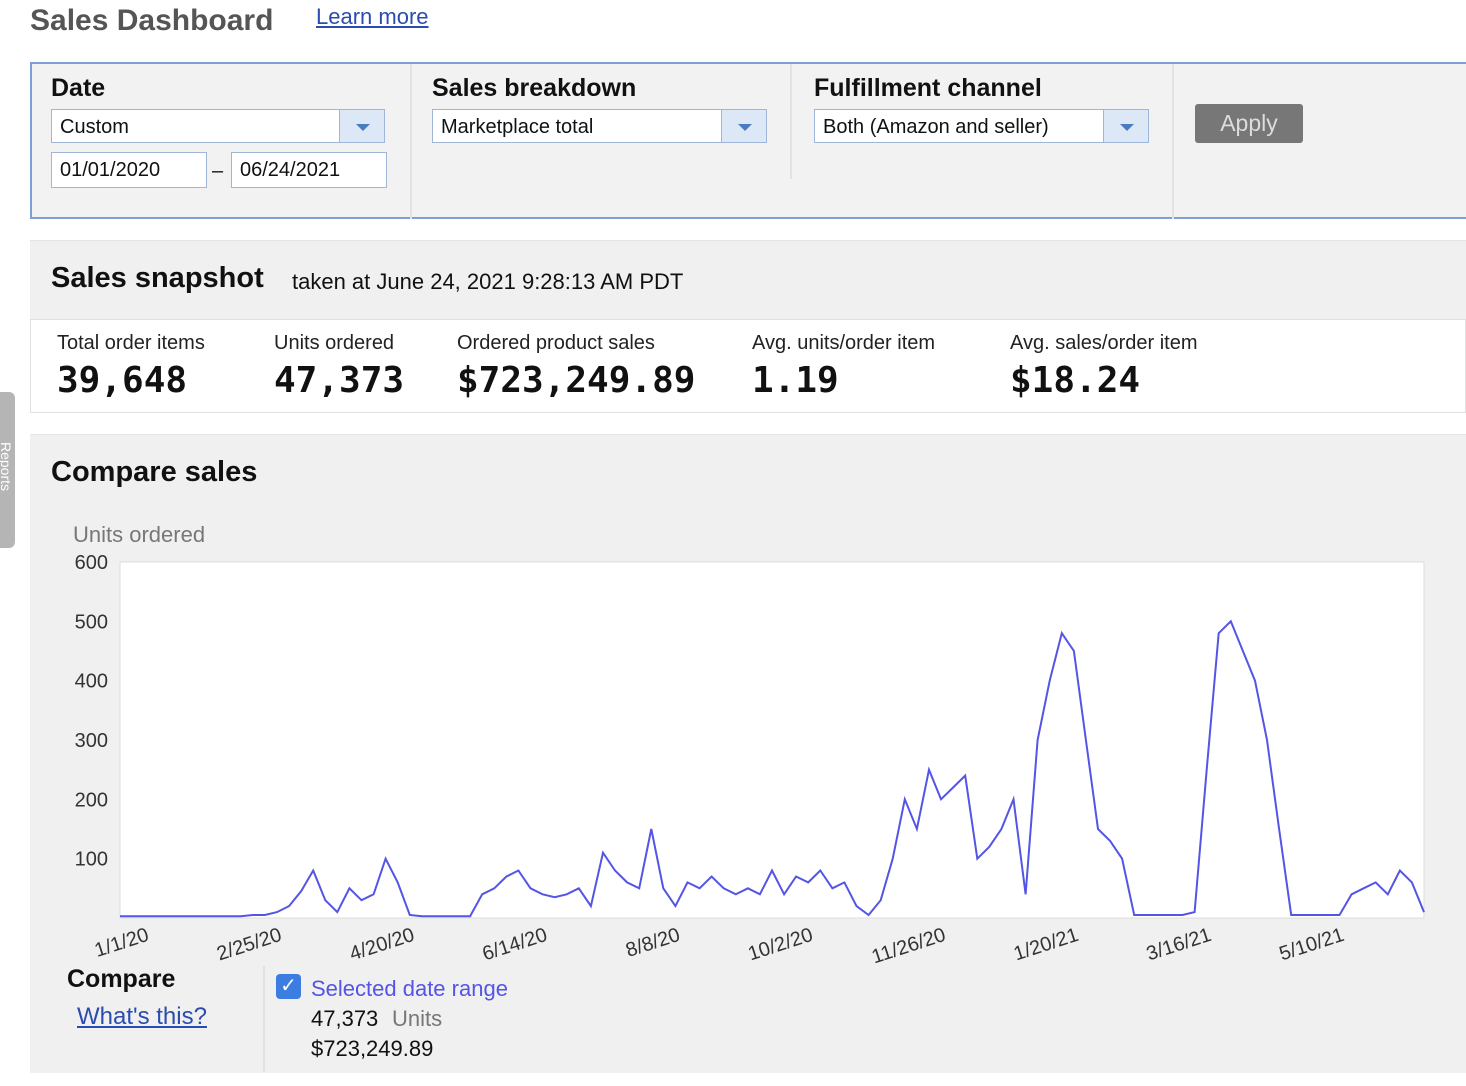 Image resolution: width=1466 pixels, height=1086 pixels. Describe the element at coordinates (515, 945) in the screenshot. I see `x-tick-label: 6/14/20` at that location.